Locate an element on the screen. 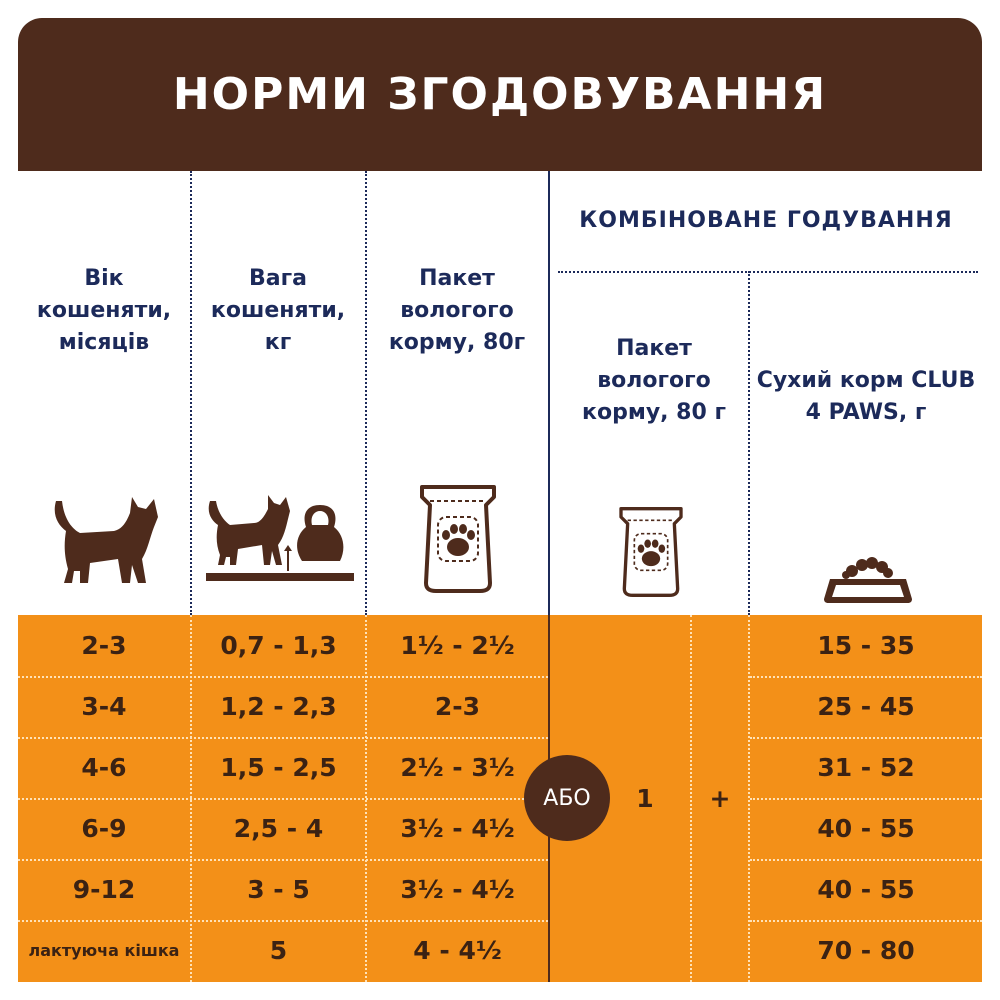 This screenshot has height=1000, width=1000. table-row: 2-3 0,7 - 1,3 1½ - 2½ 15 - 35 is located at coordinates (500, 645).